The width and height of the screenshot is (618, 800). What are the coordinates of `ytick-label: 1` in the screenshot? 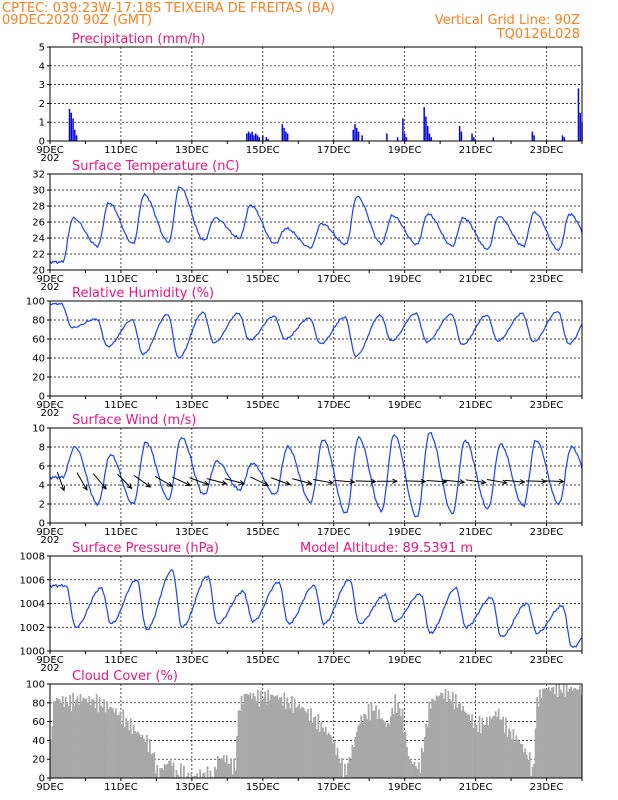 It's located at (42, 123).